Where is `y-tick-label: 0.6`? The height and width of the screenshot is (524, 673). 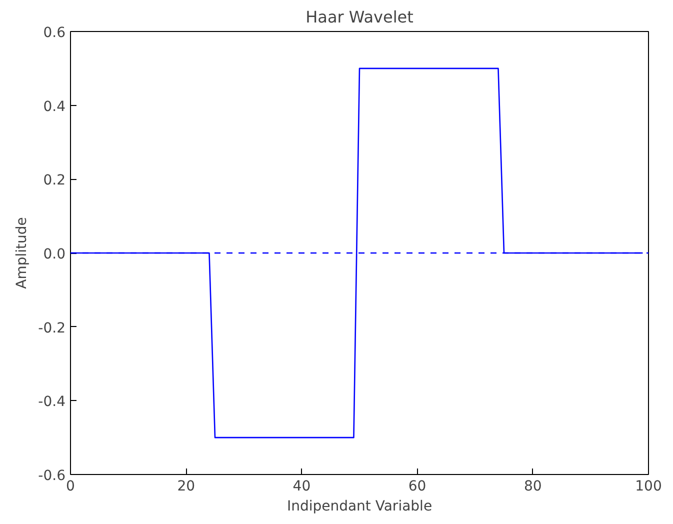
y-tick-label: 0.6 is located at coordinates (54, 33).